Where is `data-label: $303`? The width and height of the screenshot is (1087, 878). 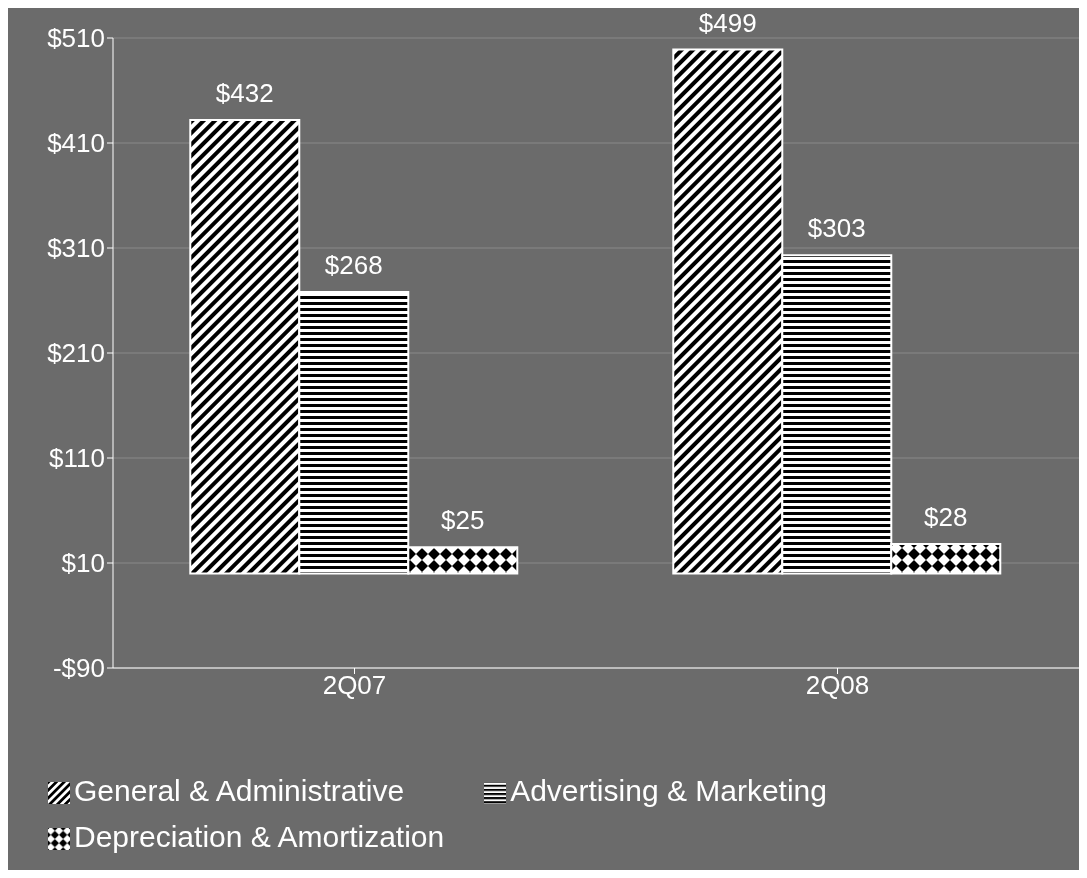 data-label: $303 is located at coordinates (836, 228).